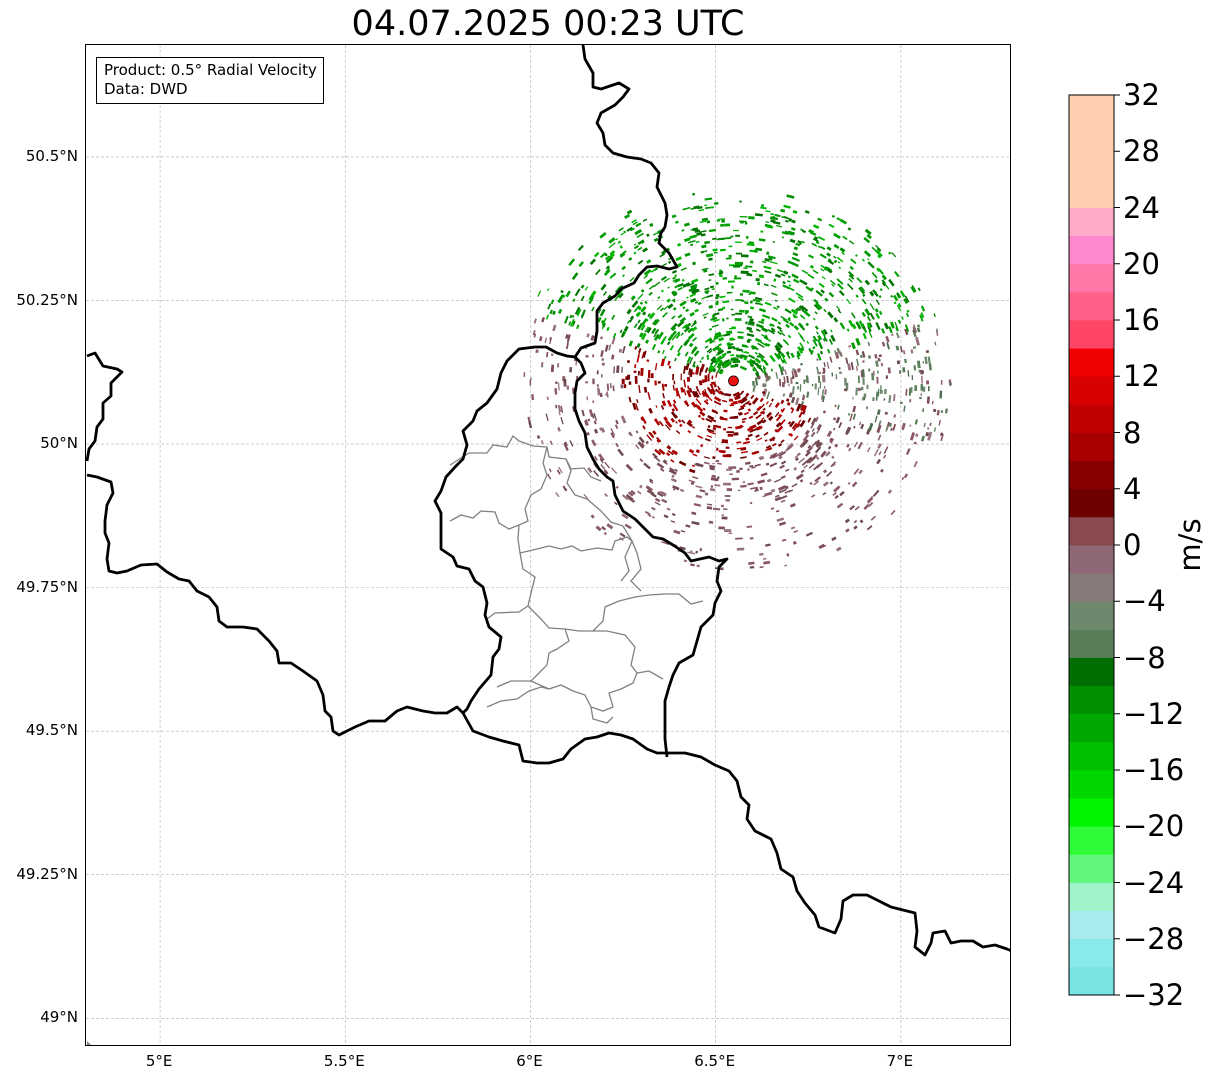  I want to click on radar-velocity-echoes, so click(737, 381).